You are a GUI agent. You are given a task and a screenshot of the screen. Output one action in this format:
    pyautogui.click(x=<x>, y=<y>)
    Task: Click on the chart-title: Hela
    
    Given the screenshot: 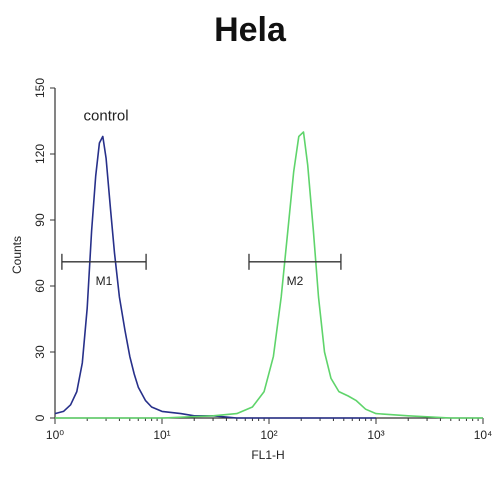 What is the action you would take?
    pyautogui.click(x=250, y=30)
    